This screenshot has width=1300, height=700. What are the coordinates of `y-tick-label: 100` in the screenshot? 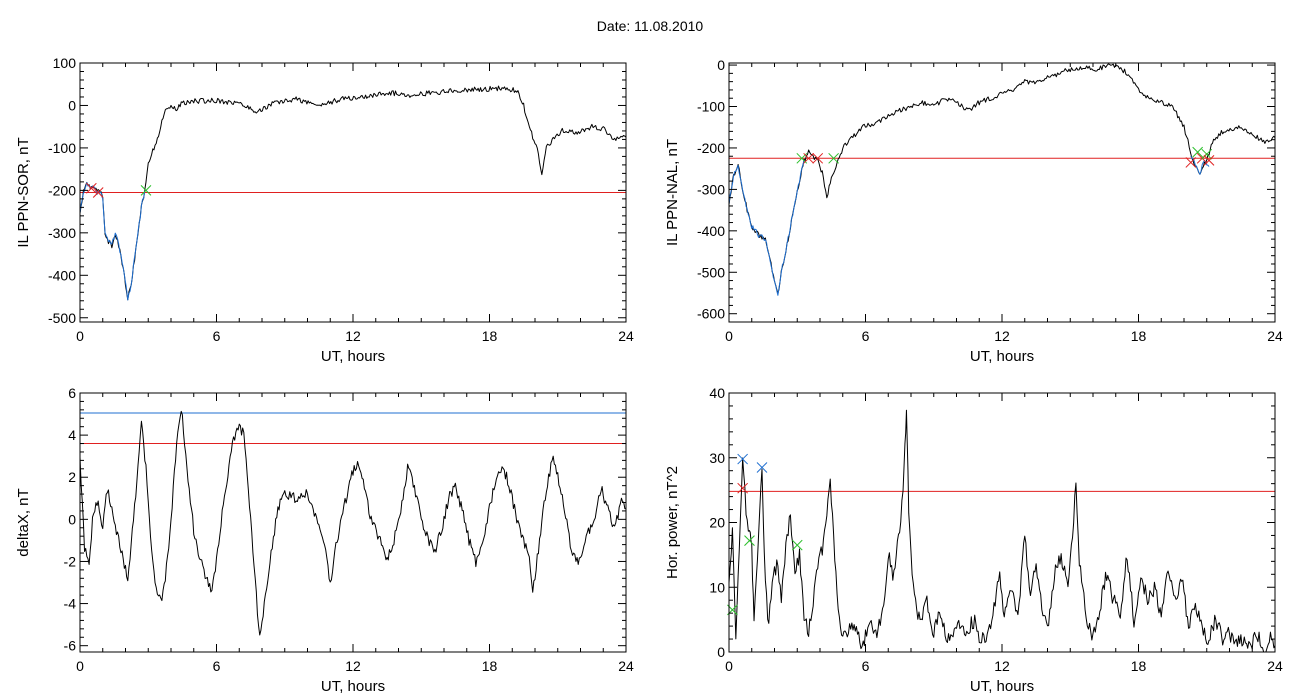 It's located at (65, 63).